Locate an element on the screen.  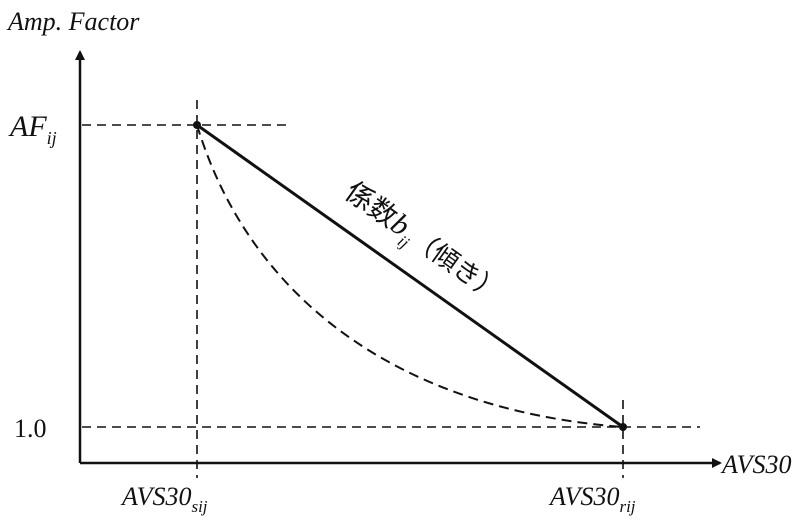
x-tick-sij: AVS30sij is located at coordinates (164, 499).